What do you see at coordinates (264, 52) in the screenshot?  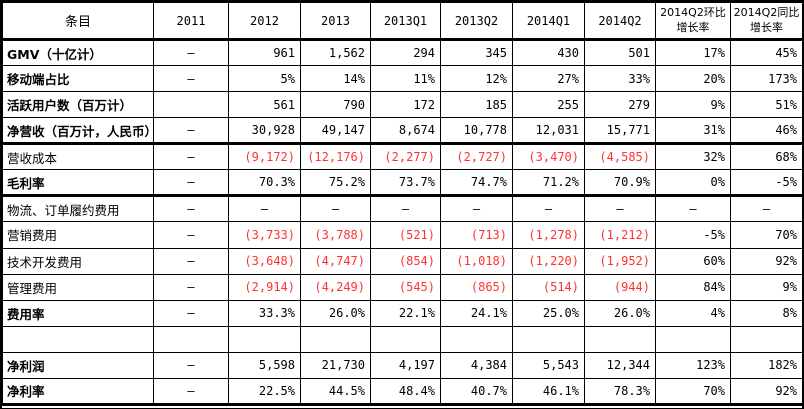 I see `cell-gmv-y2012: 961` at bounding box center [264, 52].